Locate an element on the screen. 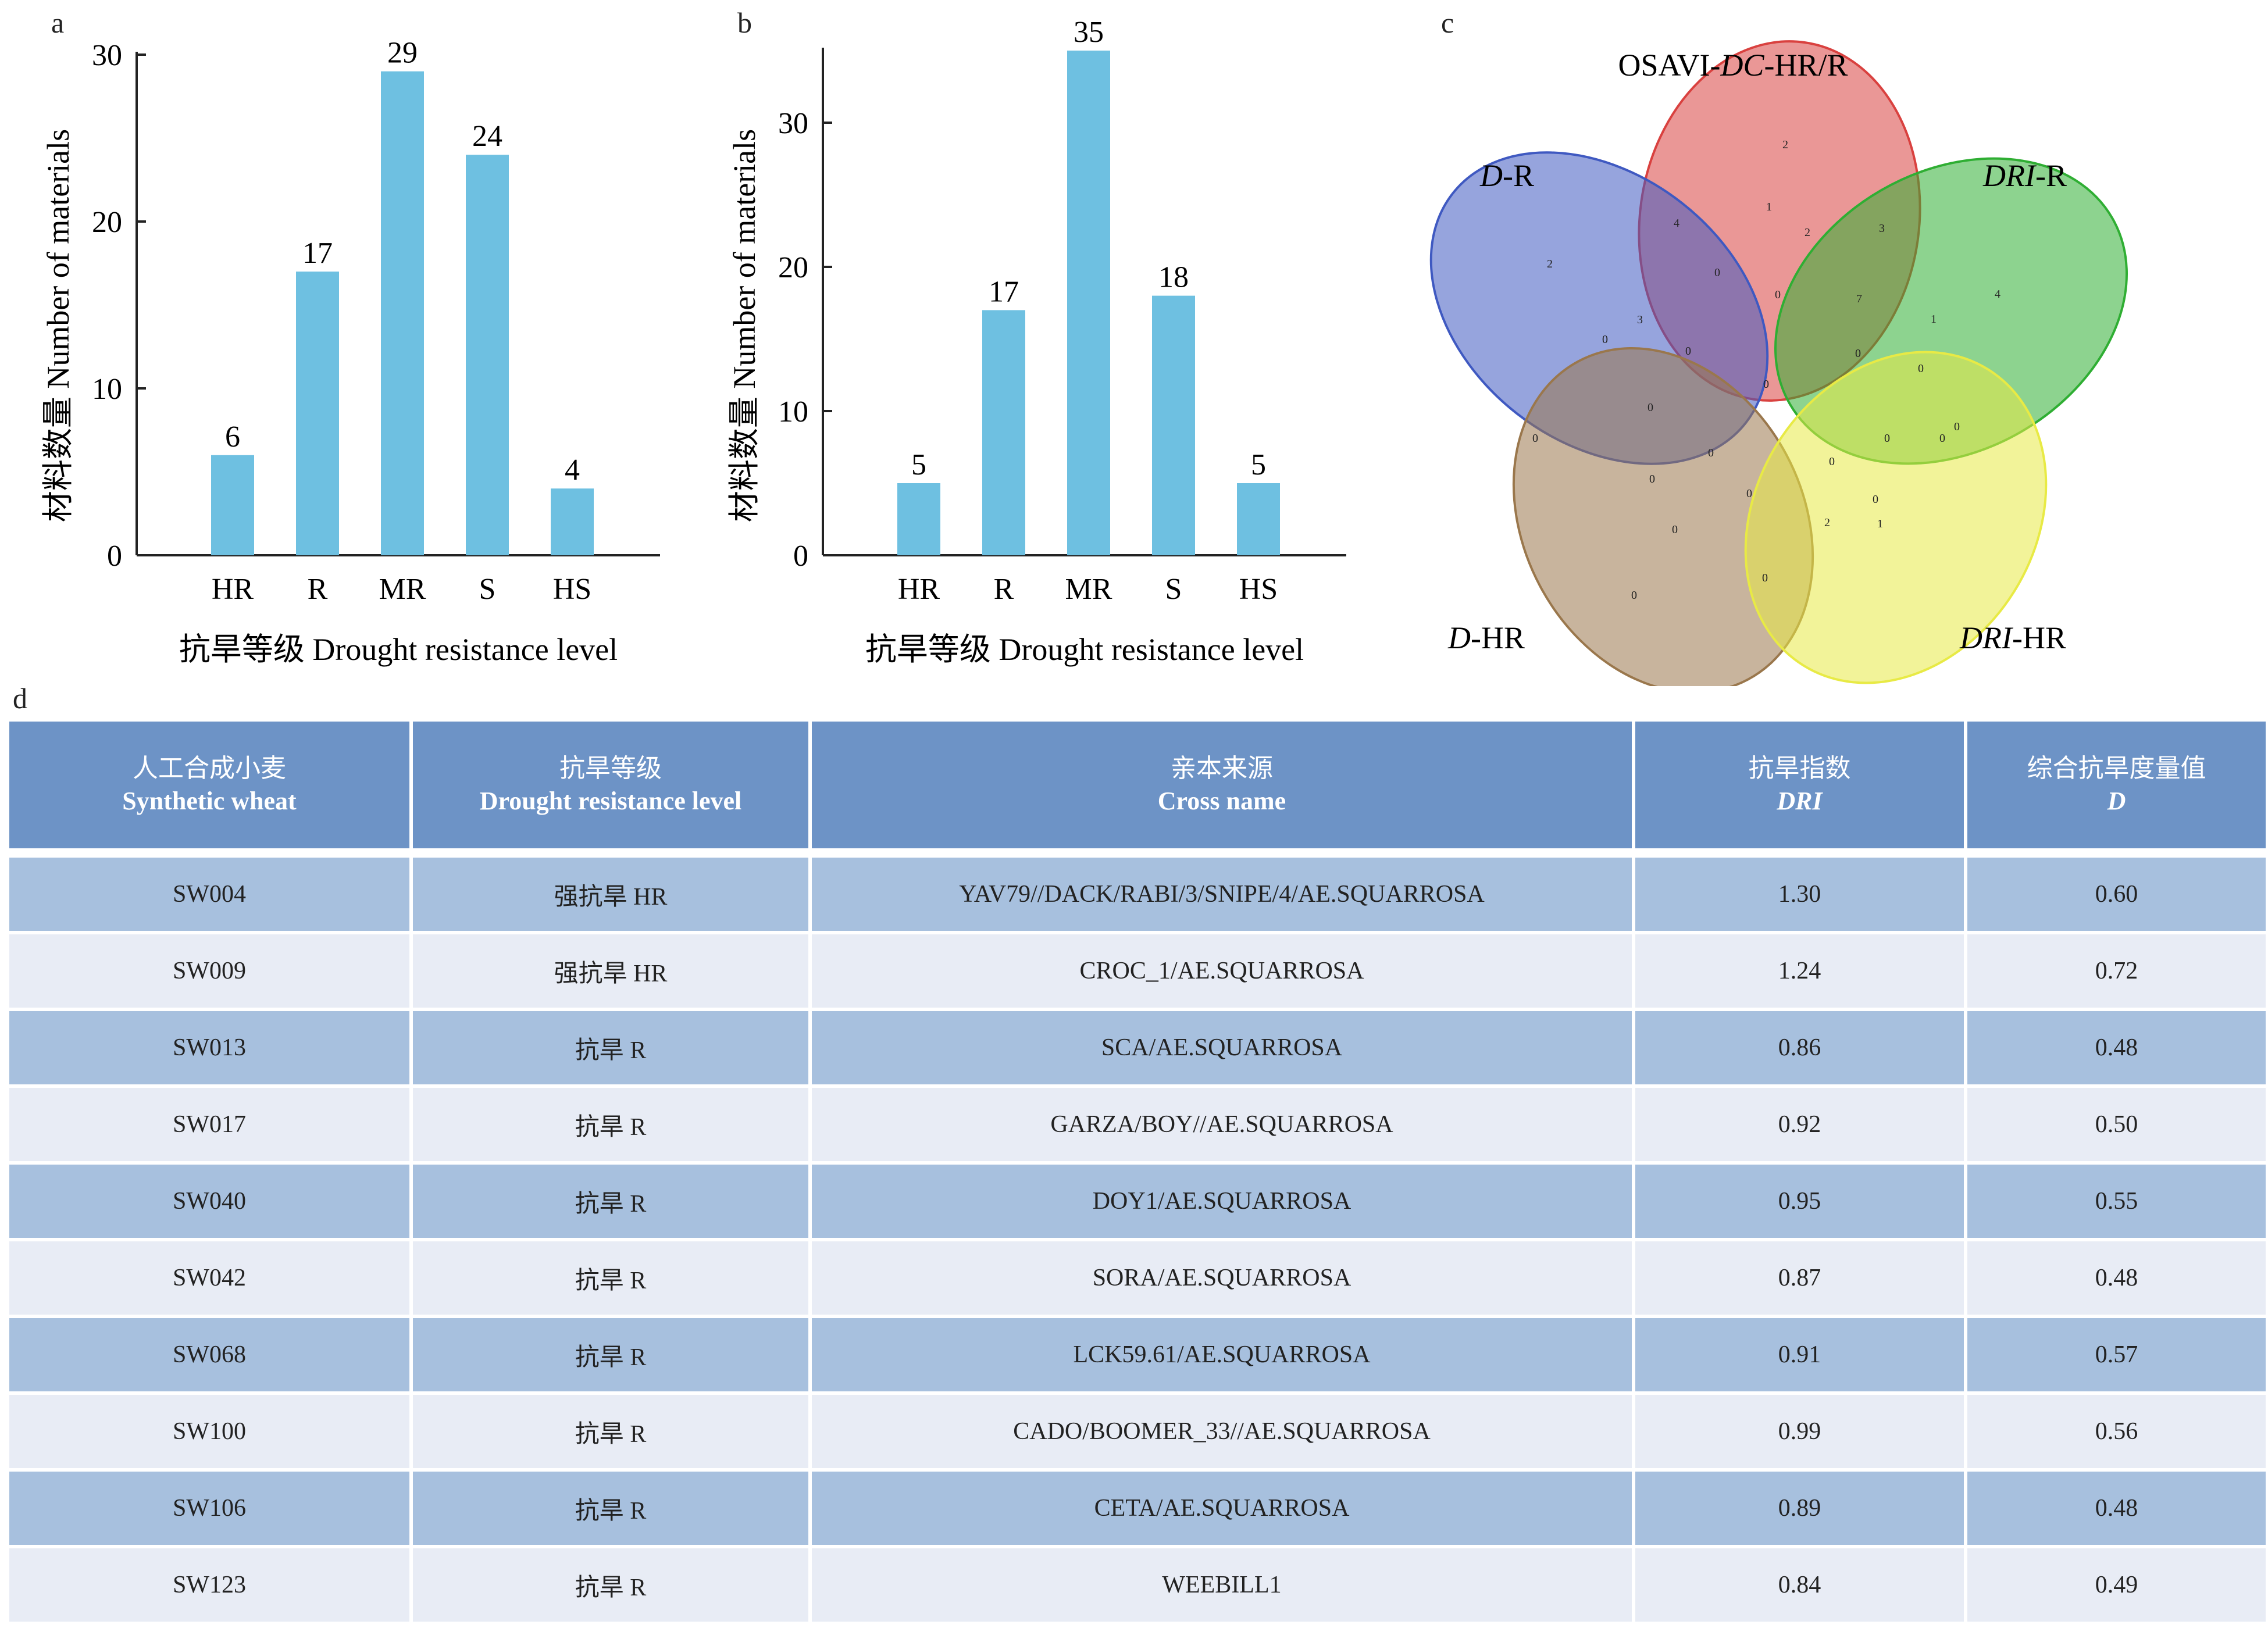  cell-d: 0.50 is located at coordinates (2116, 1124).